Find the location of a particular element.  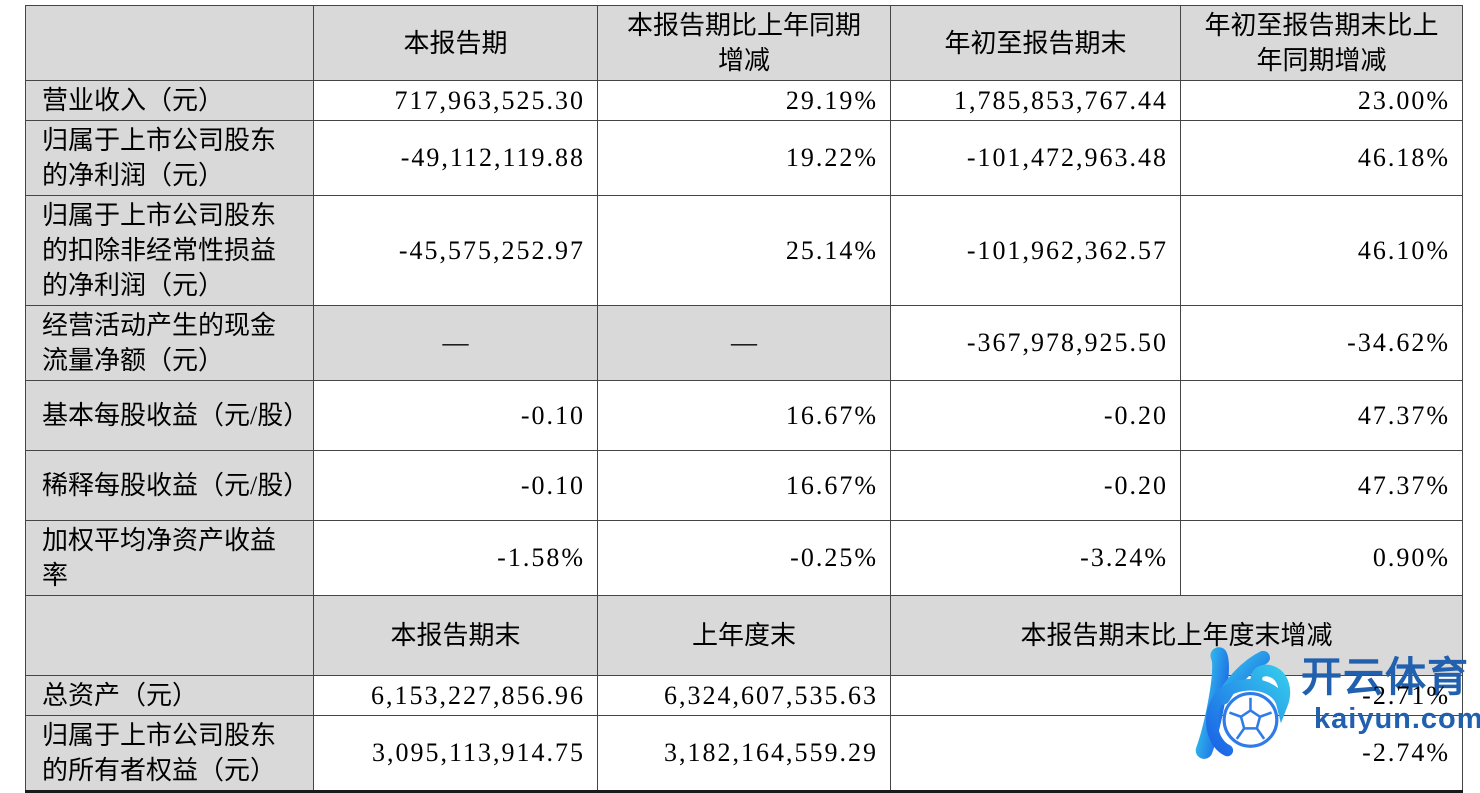

row-label: 基本每股收益（元/股） is located at coordinates (169, 415).